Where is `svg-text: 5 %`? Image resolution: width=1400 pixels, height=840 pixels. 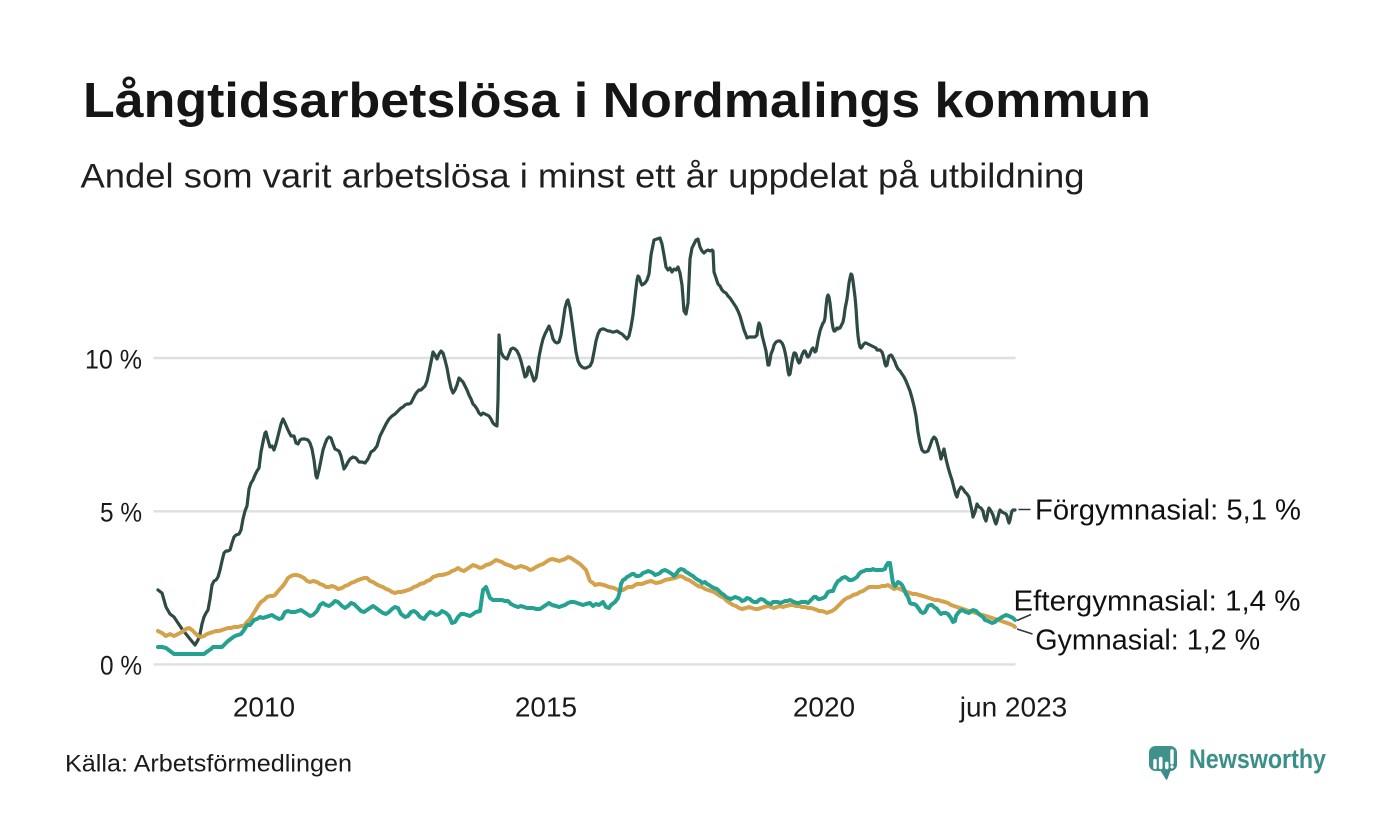
svg-text: 5 % is located at coordinates (121, 513).